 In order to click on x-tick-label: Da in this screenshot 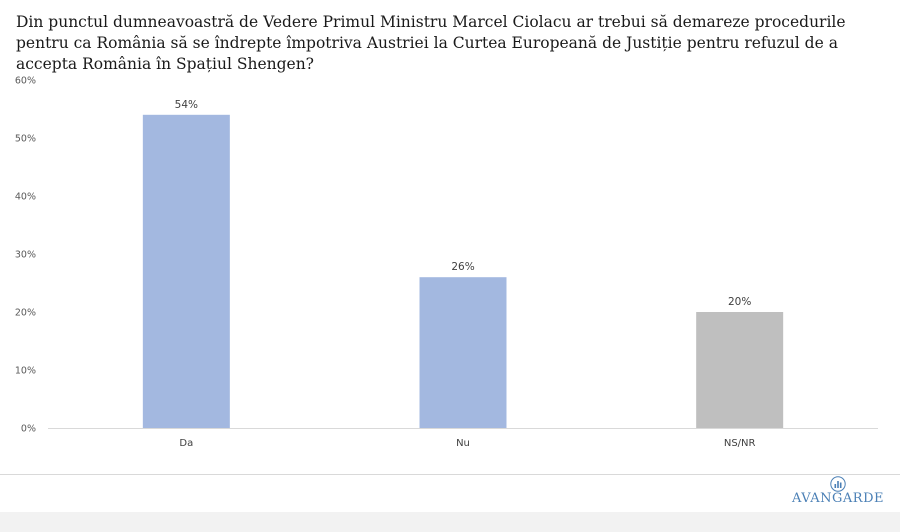, I will do `click(186, 443)`.